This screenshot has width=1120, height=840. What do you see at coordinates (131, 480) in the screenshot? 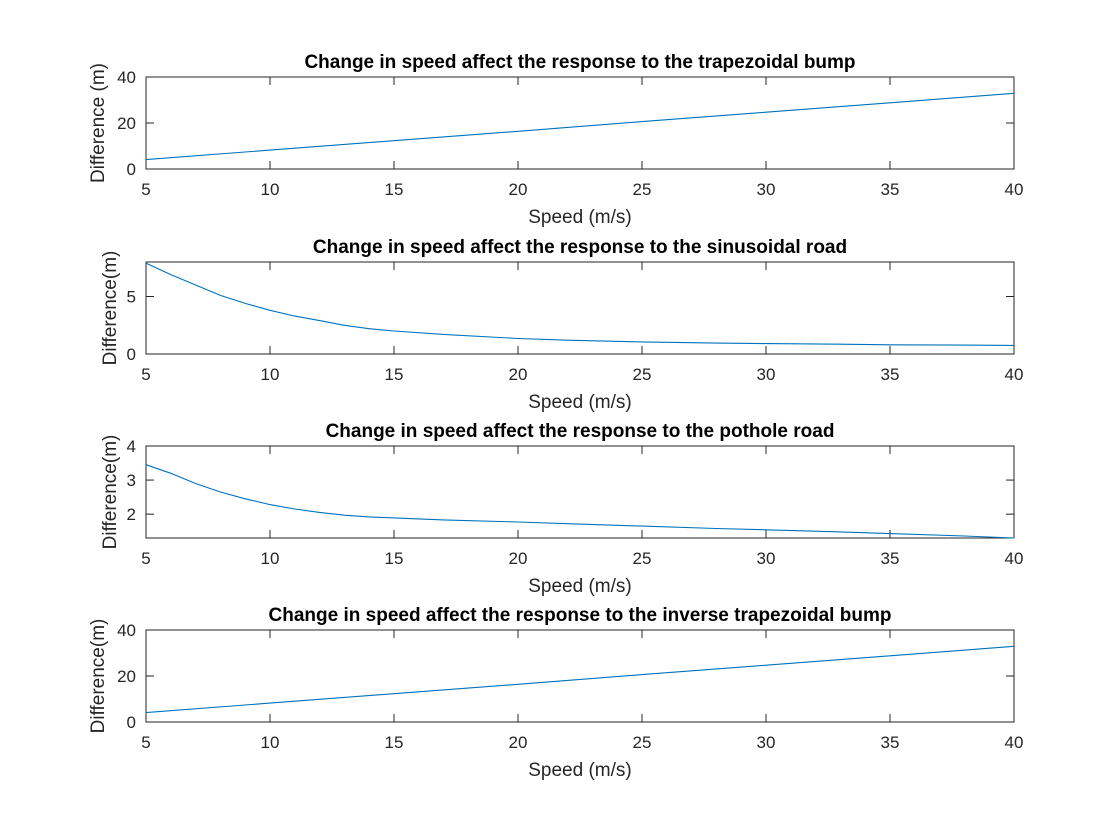
I see `y-tick-label: 3` at bounding box center [131, 480].